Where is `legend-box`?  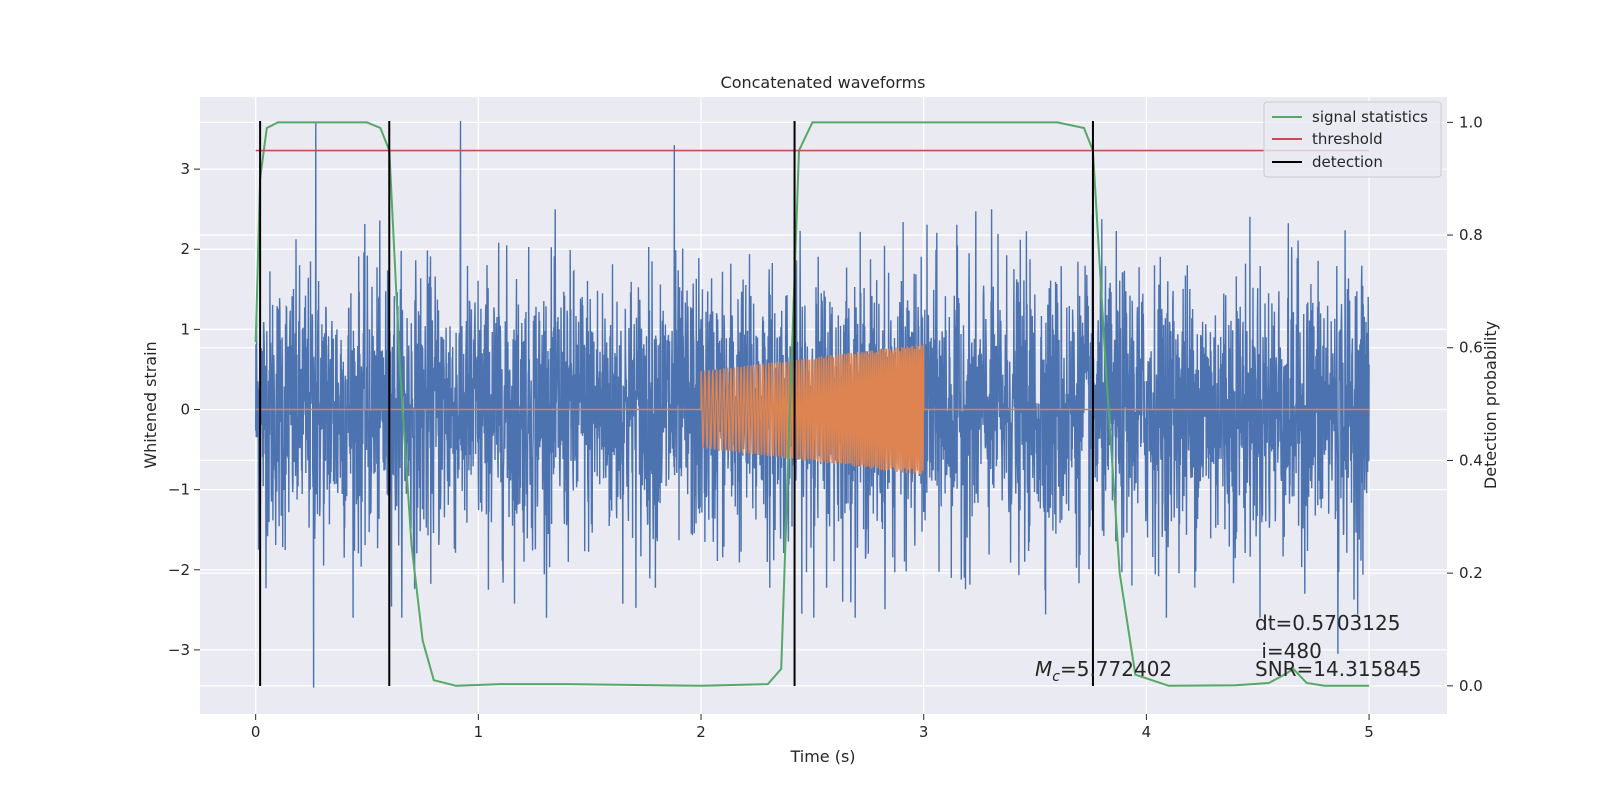 legend-box is located at coordinates (1352, 139).